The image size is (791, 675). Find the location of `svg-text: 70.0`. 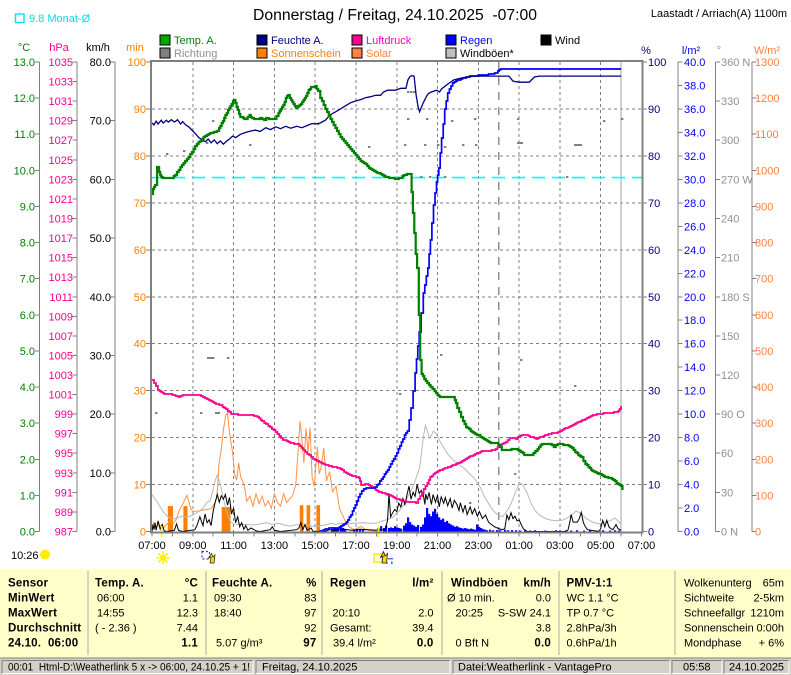

svg-text: 70.0 is located at coordinates (100, 122).